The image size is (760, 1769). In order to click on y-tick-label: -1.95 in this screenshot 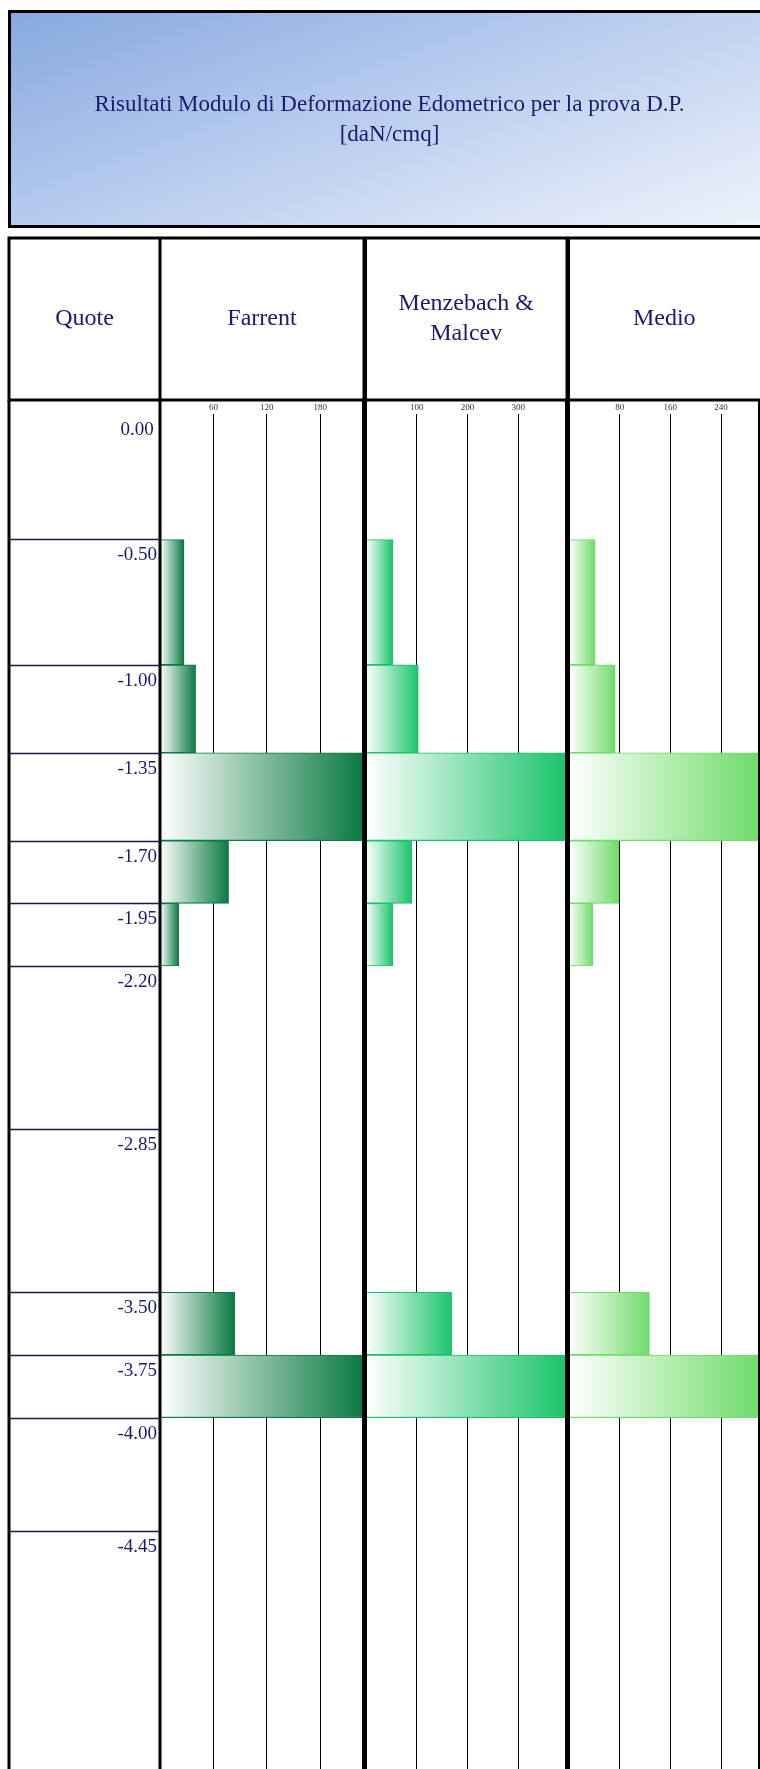, I will do `click(137, 918)`.